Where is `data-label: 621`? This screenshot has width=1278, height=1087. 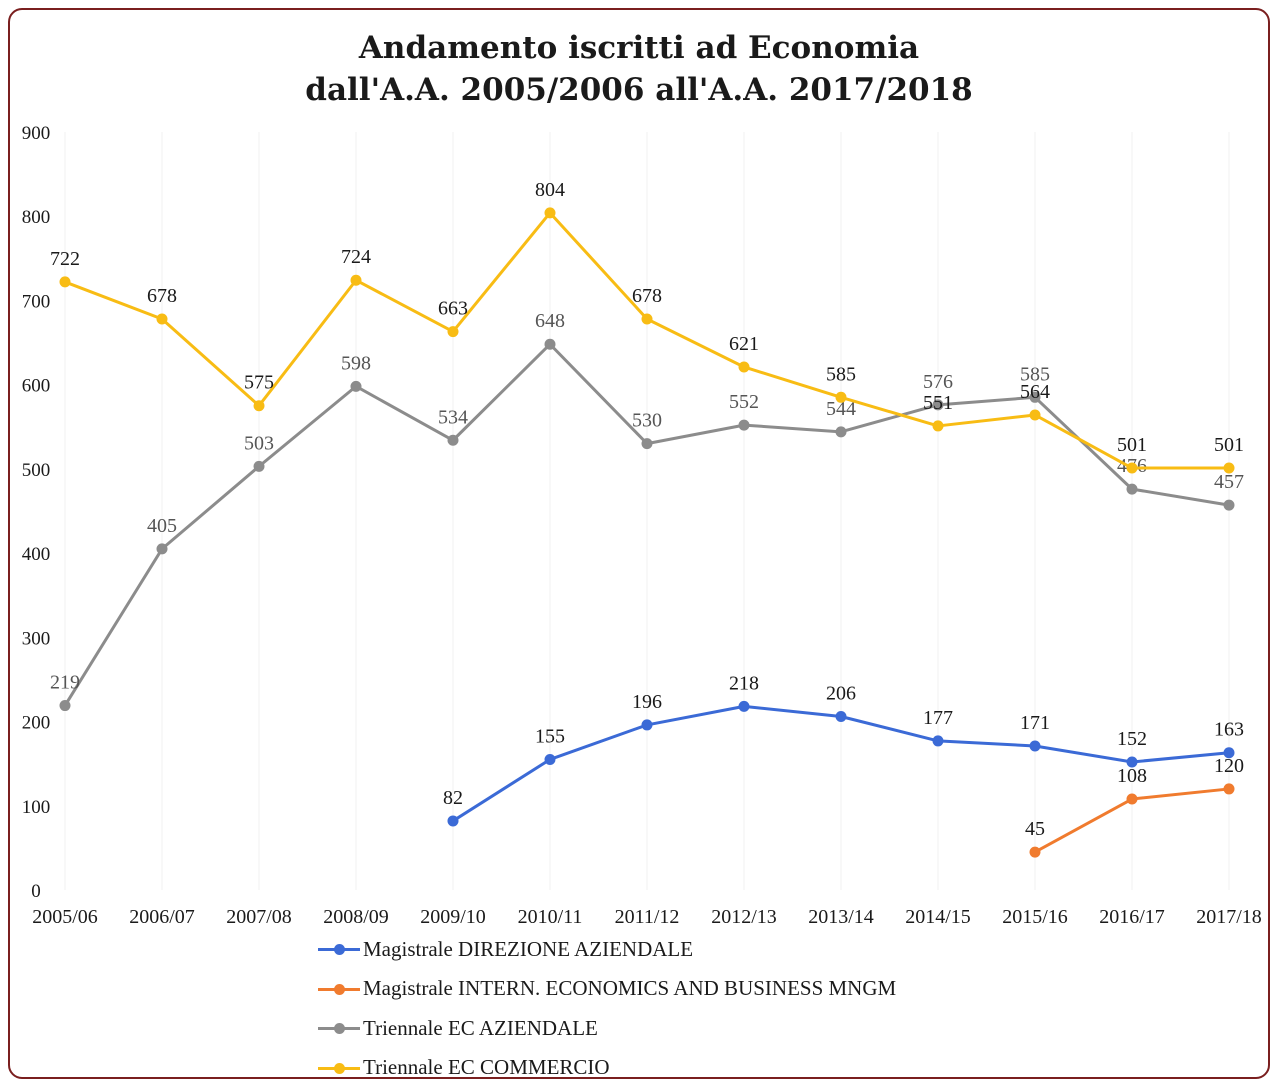
data-label: 621 is located at coordinates (744, 344).